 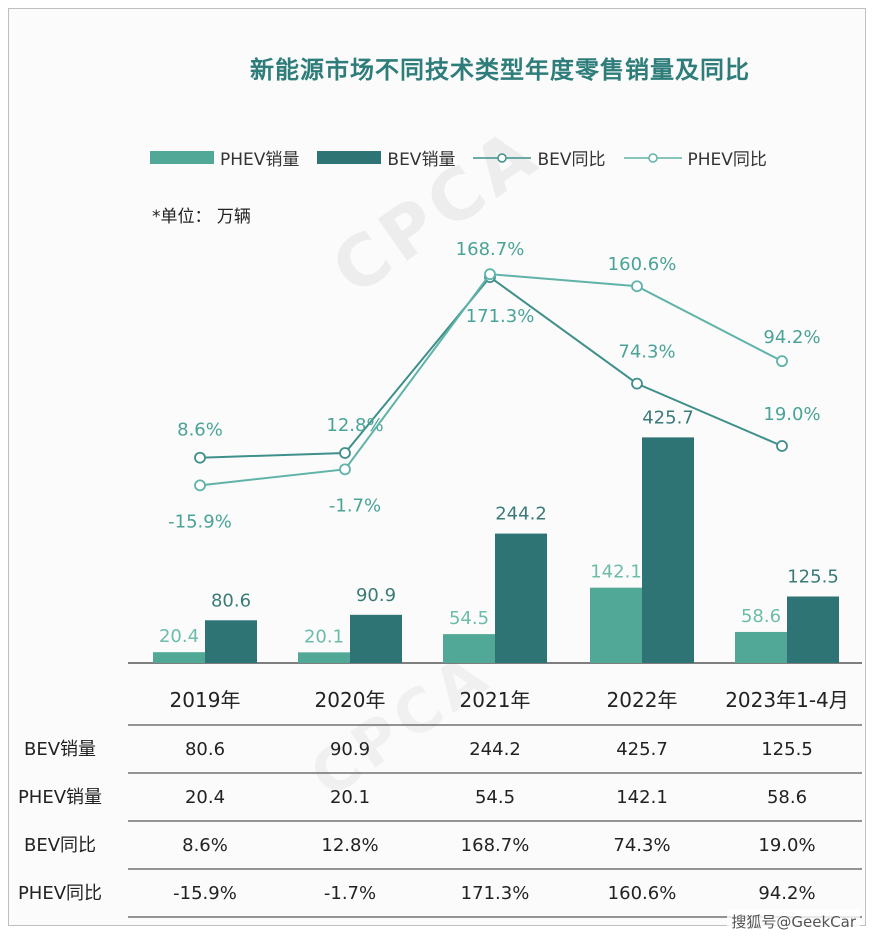 I want to click on bar-label-bev: 90.9, so click(x=376, y=595).